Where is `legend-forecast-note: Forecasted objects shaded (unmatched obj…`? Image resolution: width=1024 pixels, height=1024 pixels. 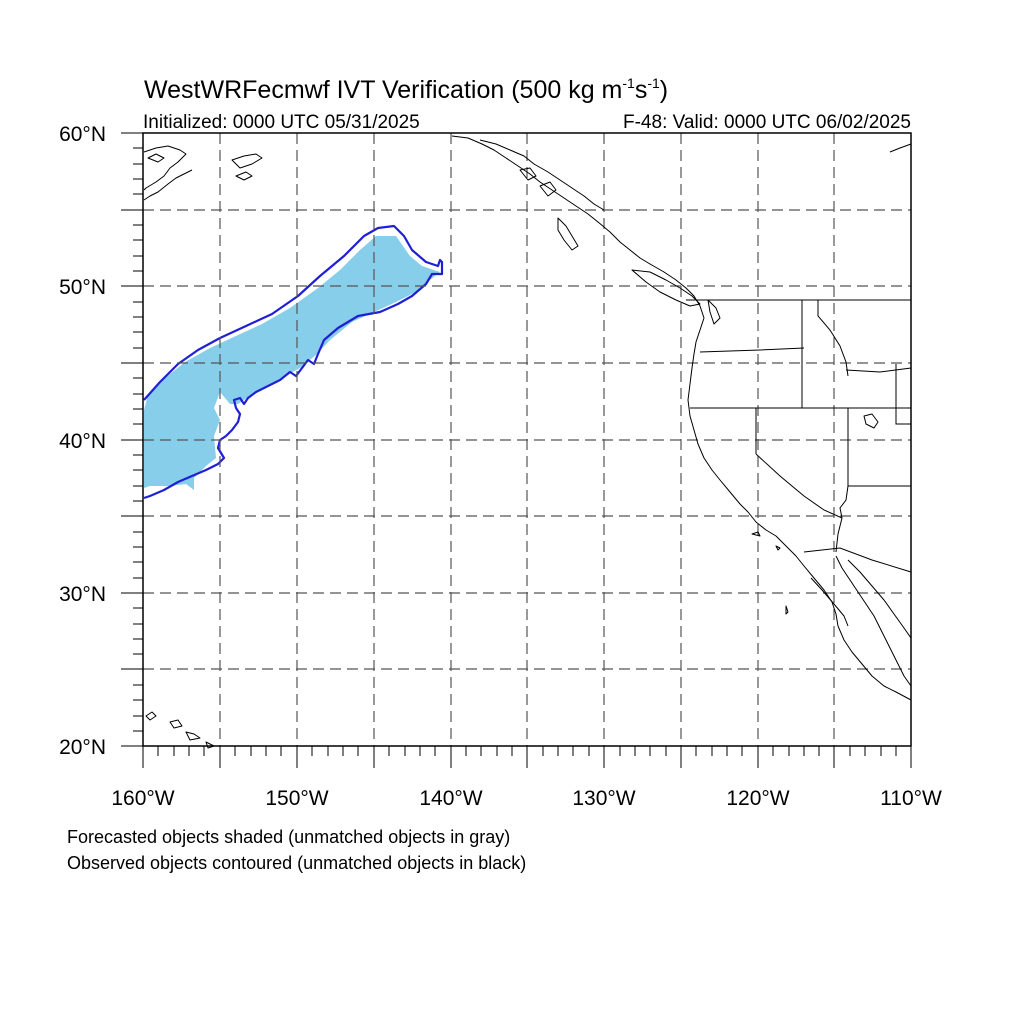
legend-forecast-note: Forecasted objects shaded (unmatched obj… is located at coordinates (288, 837).